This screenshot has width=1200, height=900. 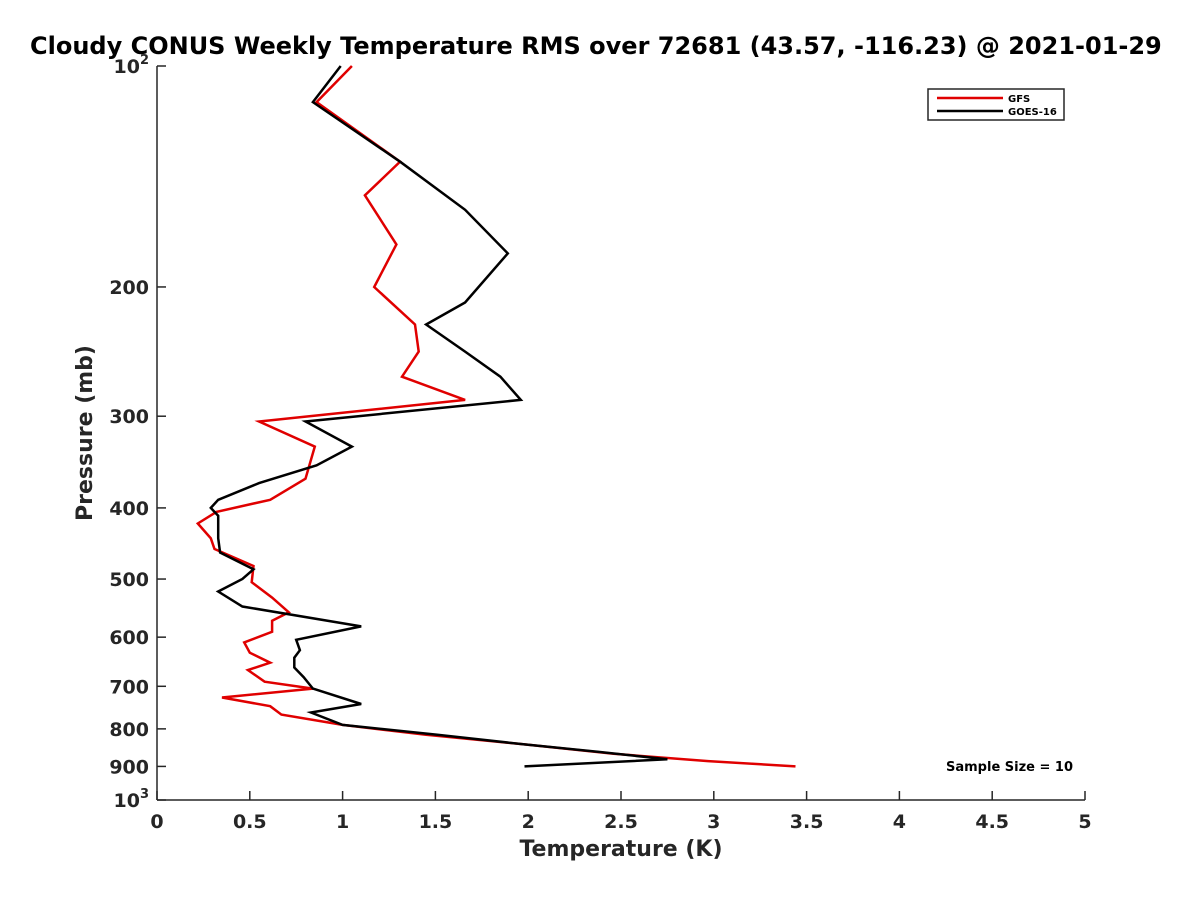 I want to click on x-ticks: 0 0.5 1 1.5 2 2.5 3 3.5 4 4.5 5, so click(x=621, y=812).